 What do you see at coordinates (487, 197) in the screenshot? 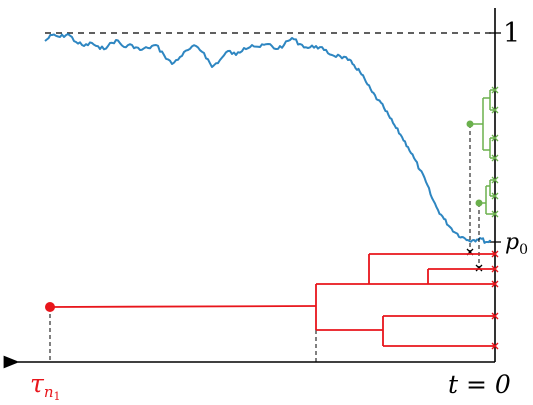
I see `green-tree-lower` at bounding box center [487, 197].